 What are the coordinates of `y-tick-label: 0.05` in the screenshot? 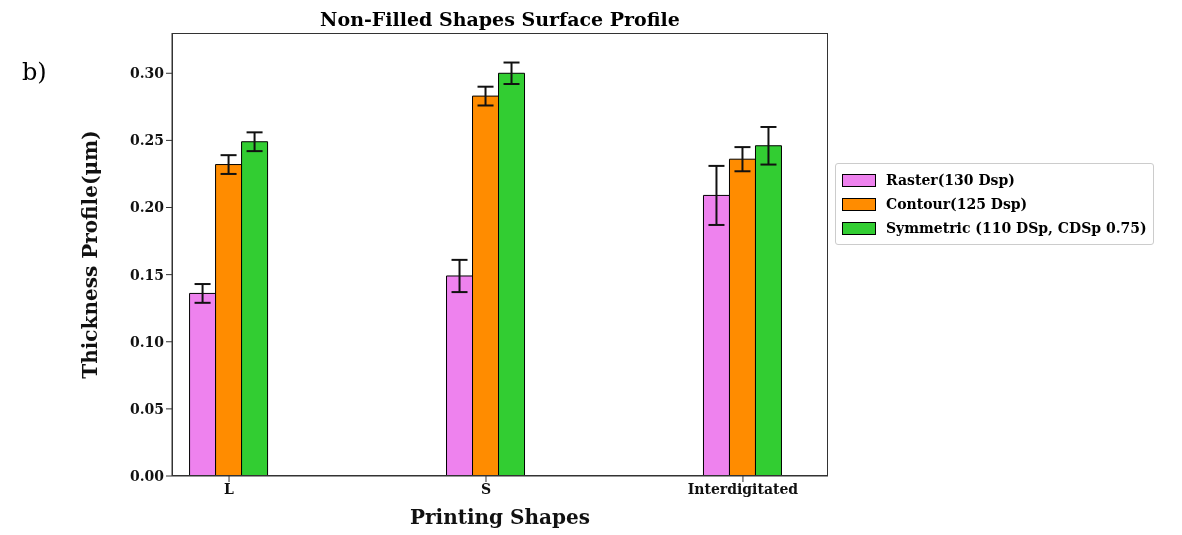 It's located at (146, 408).